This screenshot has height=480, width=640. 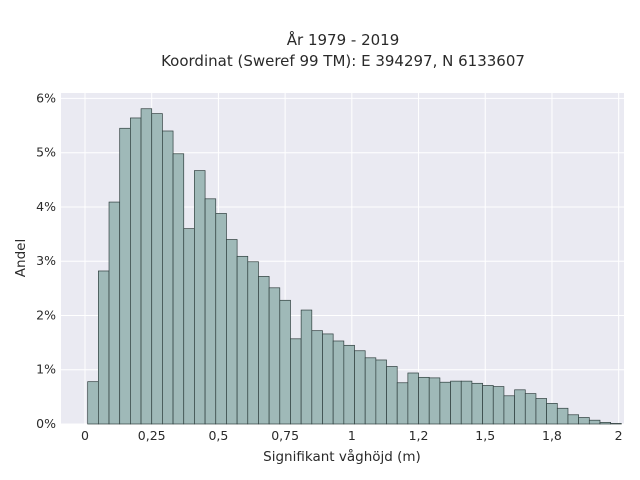 I want to click on y-tick-label: 0%, so click(x=46, y=423).